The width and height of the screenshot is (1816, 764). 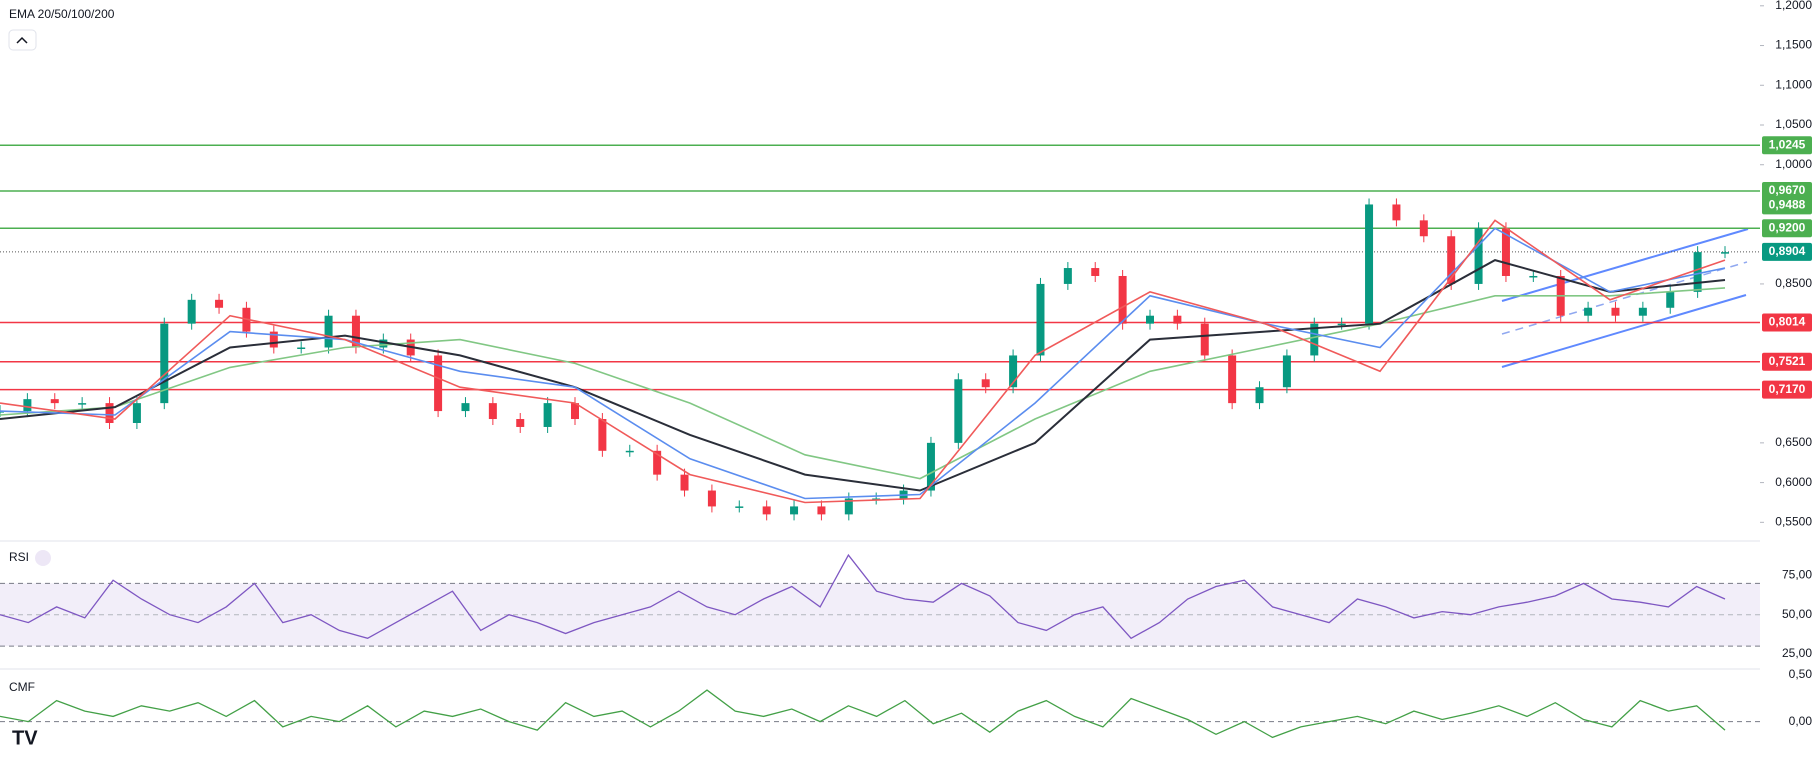 What do you see at coordinates (1793, 84) in the screenshot?
I see `y-tick-label: 1,1000` at bounding box center [1793, 84].